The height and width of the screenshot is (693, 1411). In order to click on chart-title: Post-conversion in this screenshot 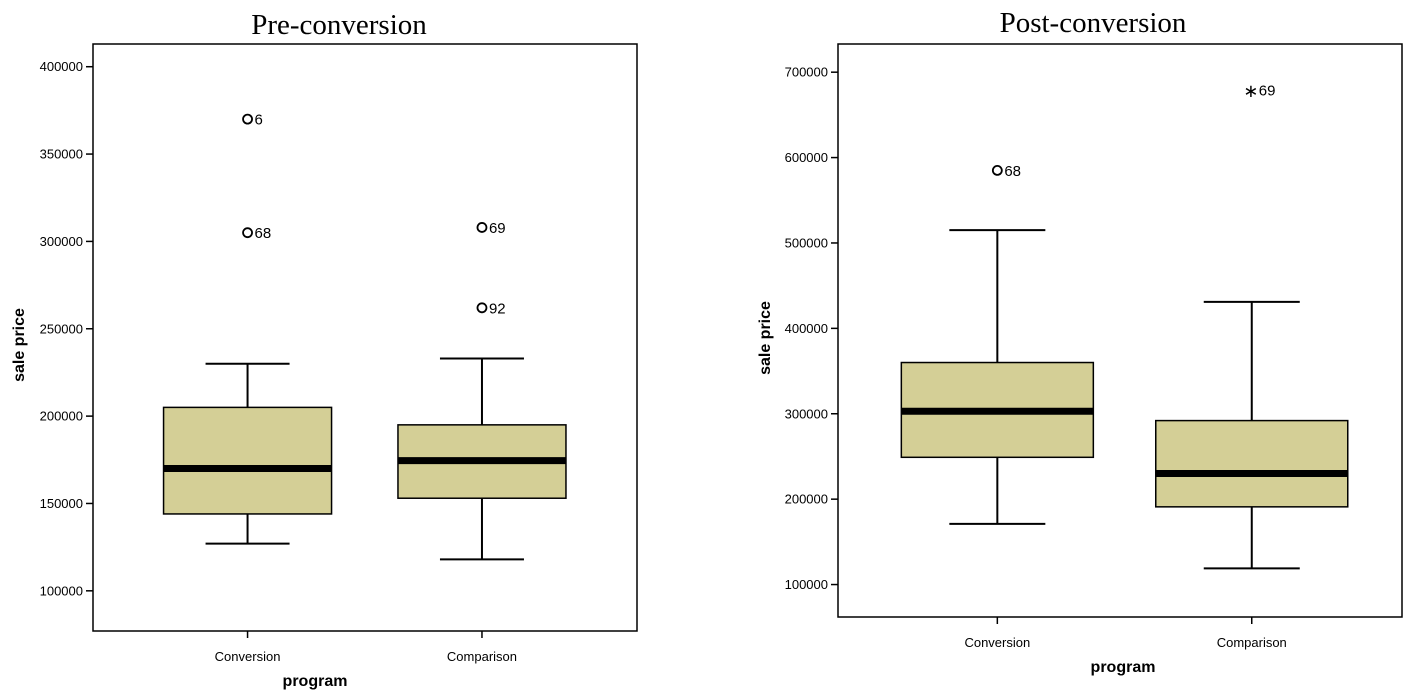, I will do `click(1093, 23)`.